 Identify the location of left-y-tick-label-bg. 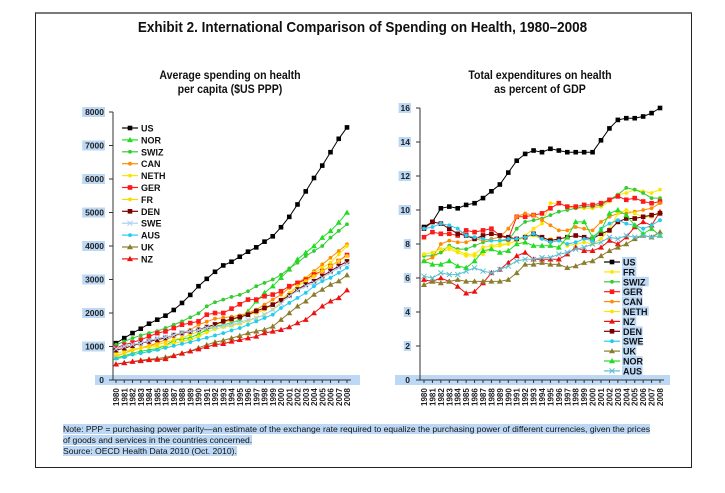
(93, 313).